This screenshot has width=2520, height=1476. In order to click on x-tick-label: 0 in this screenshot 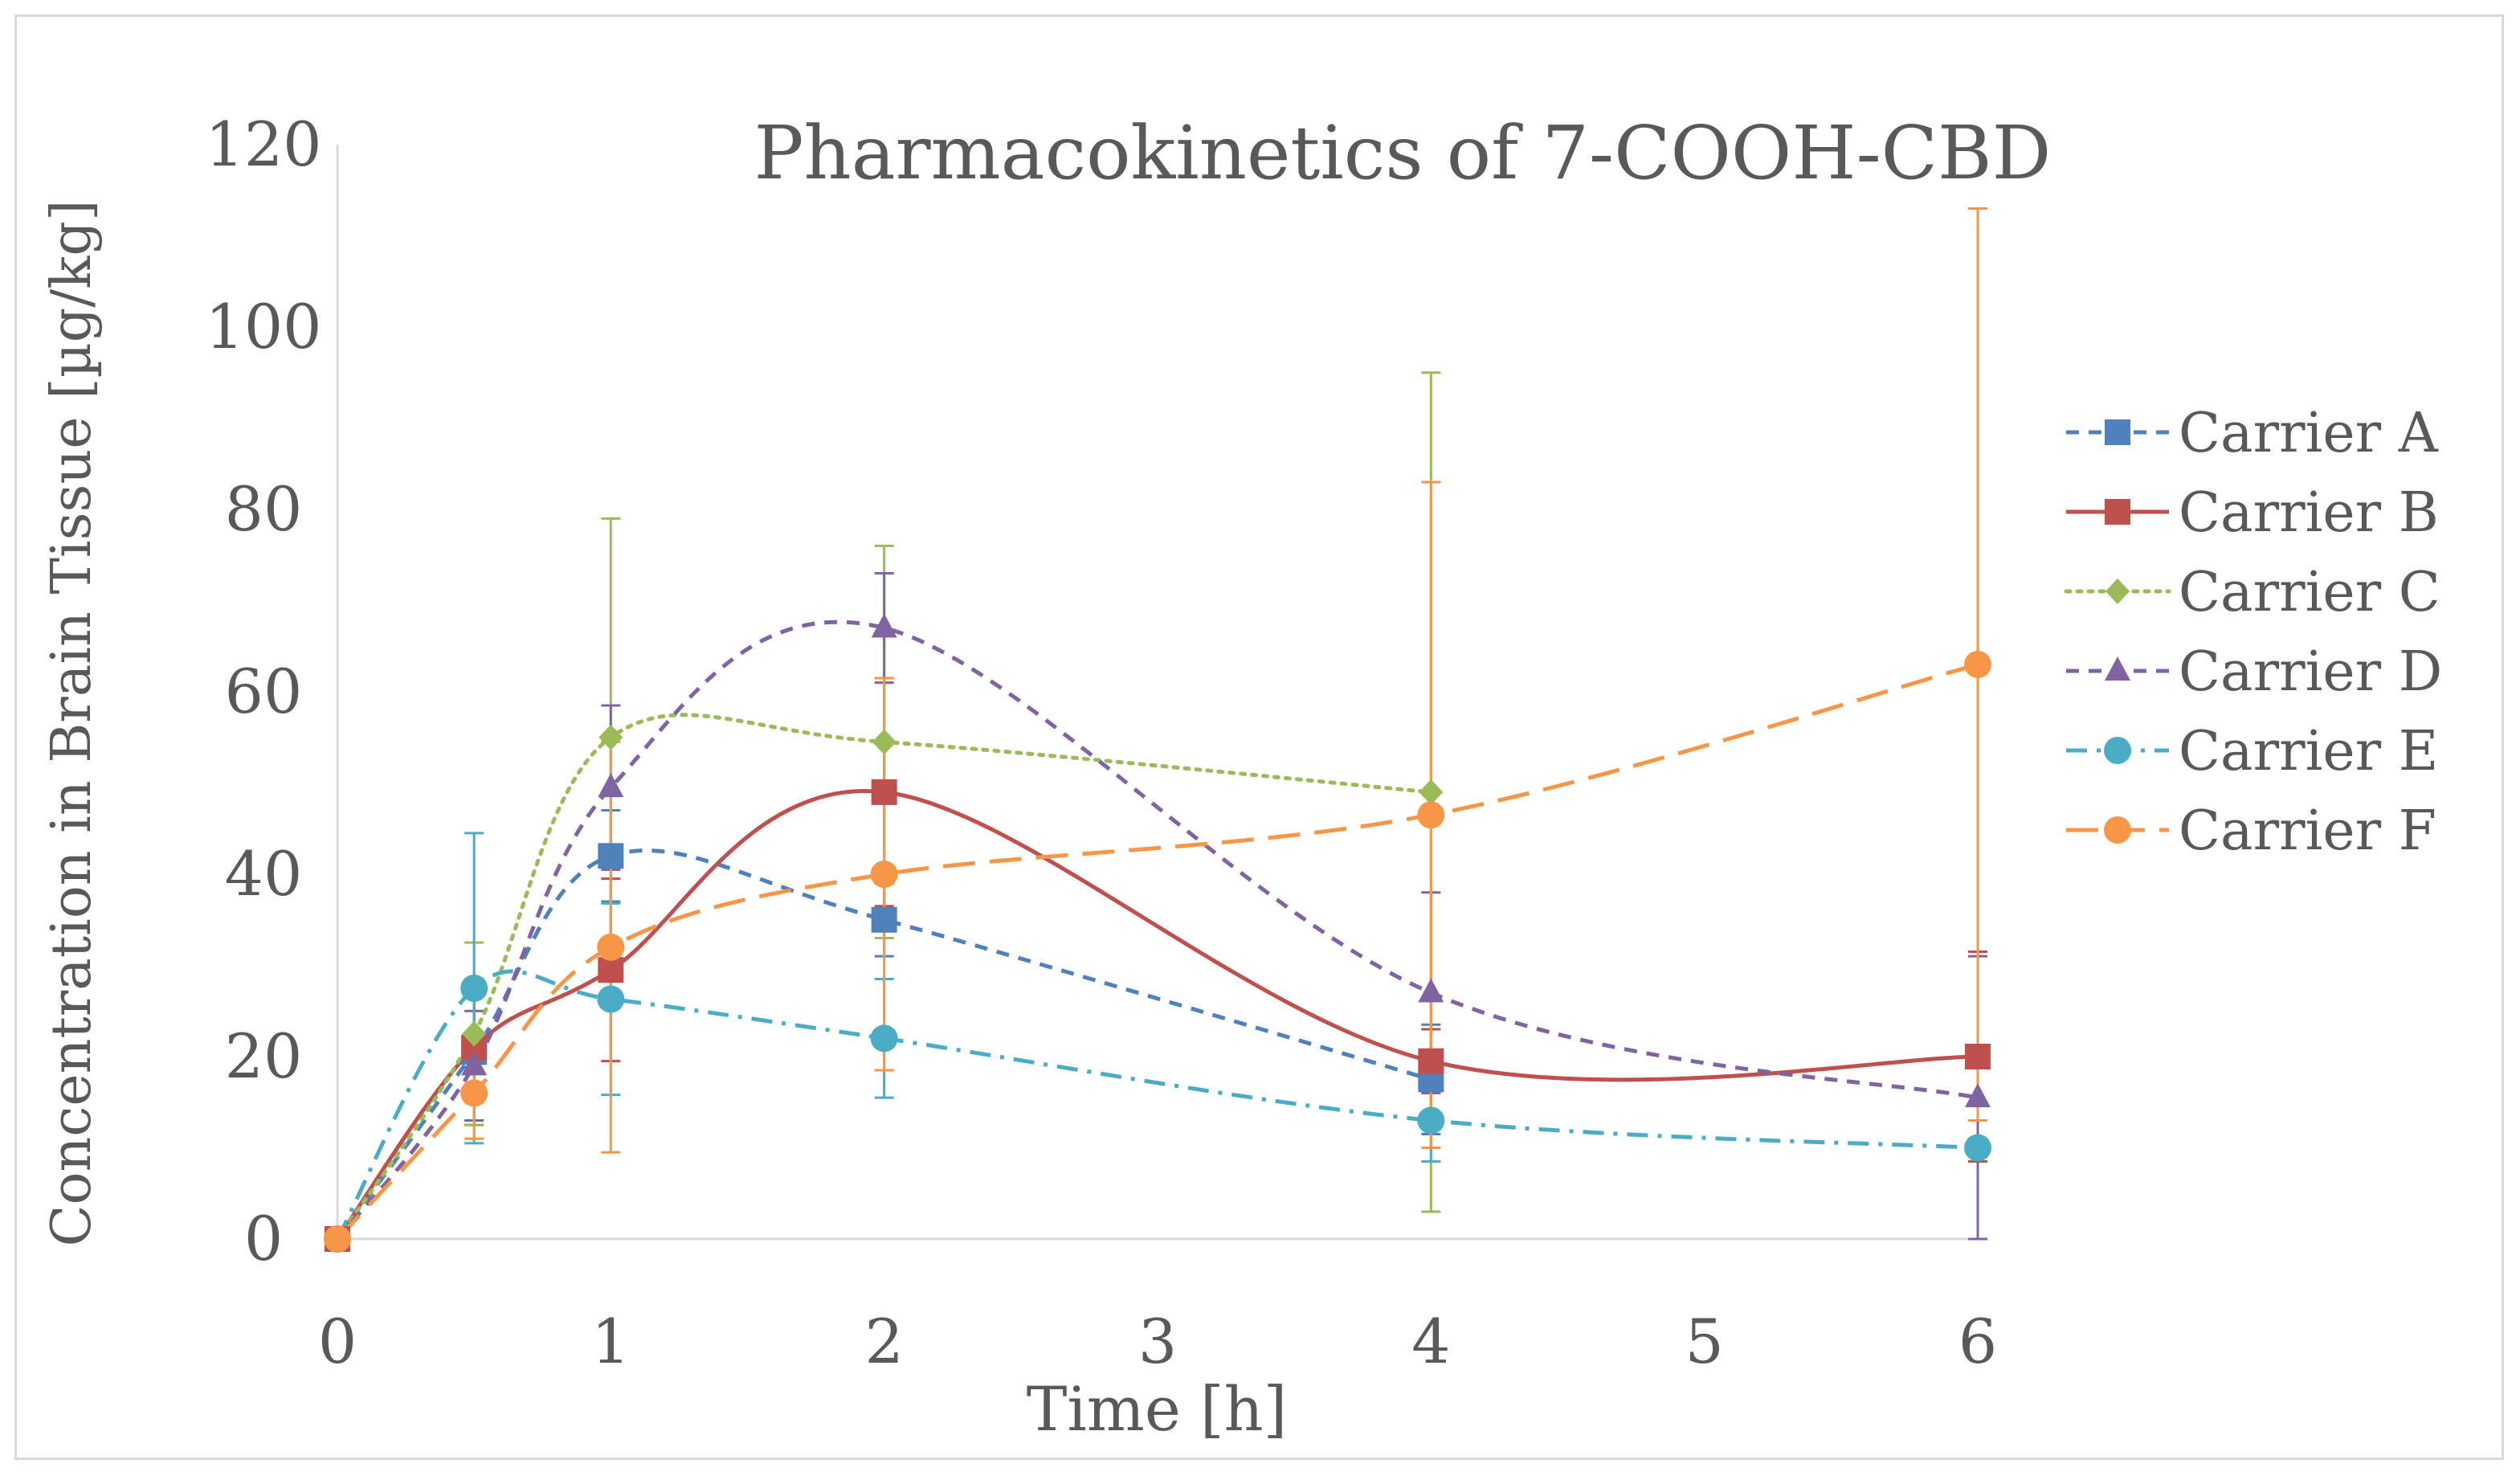, I will do `click(337, 1341)`.